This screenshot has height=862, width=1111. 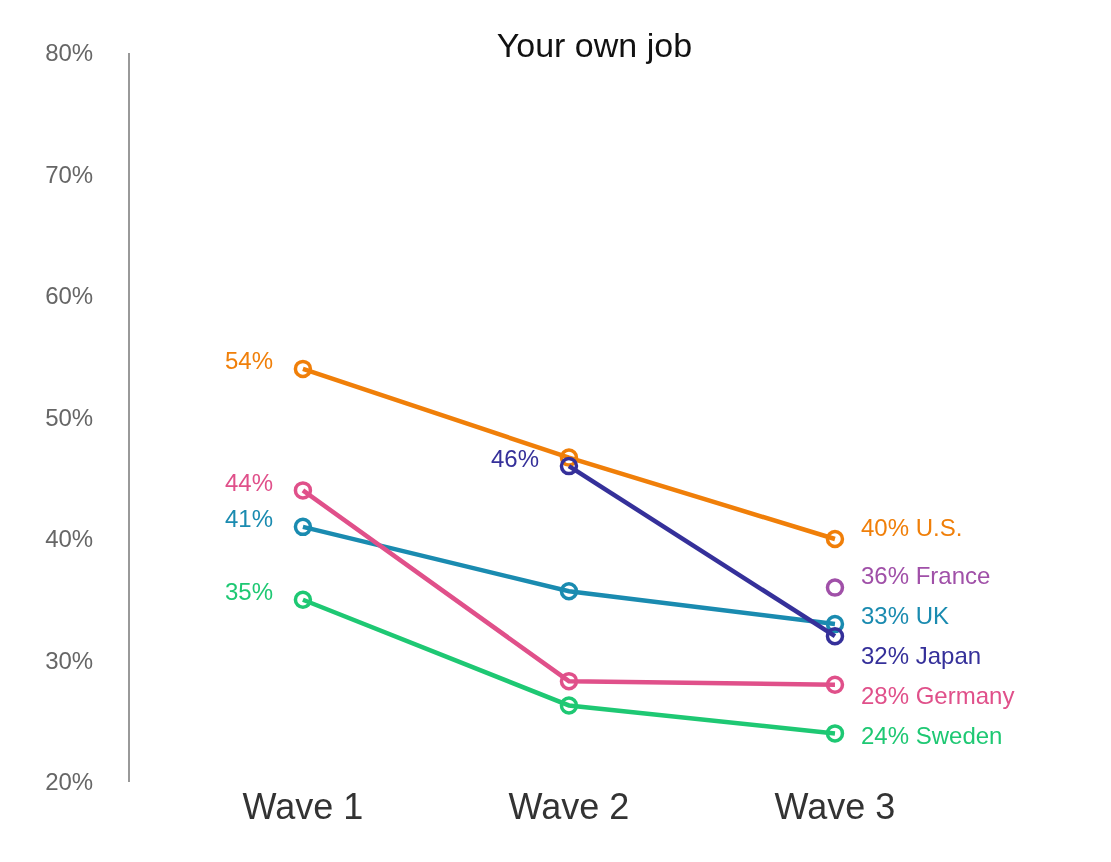 I want to click on text: 36% France, so click(x=926, y=575).